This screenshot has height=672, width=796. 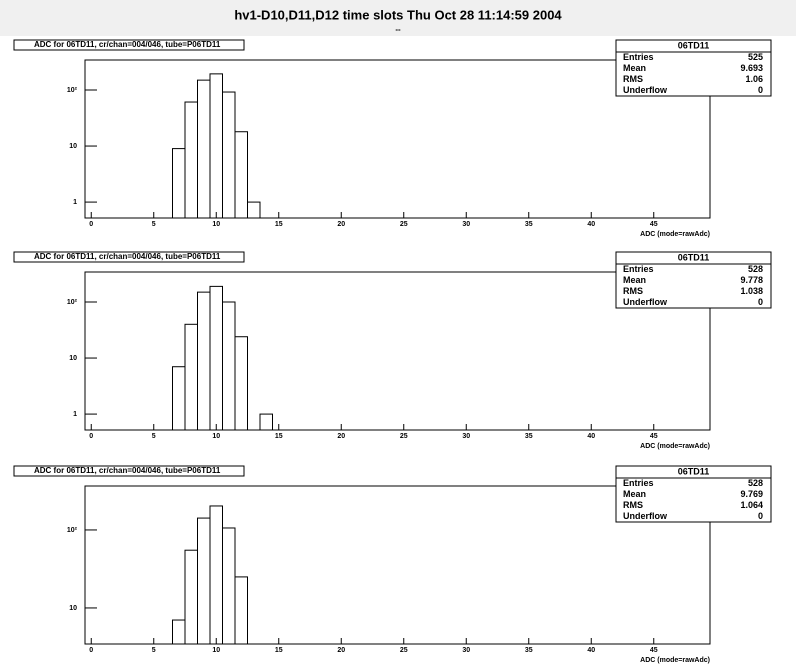 I want to click on stats-value: 525, so click(x=755, y=57).